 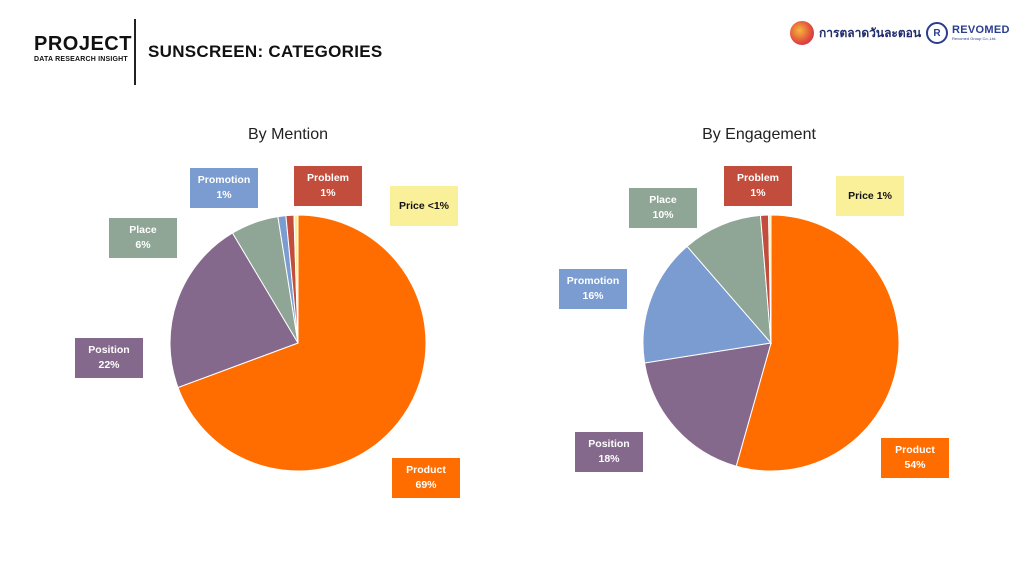 I want to click on logo-thai-mark-icon, so click(x=802, y=33).